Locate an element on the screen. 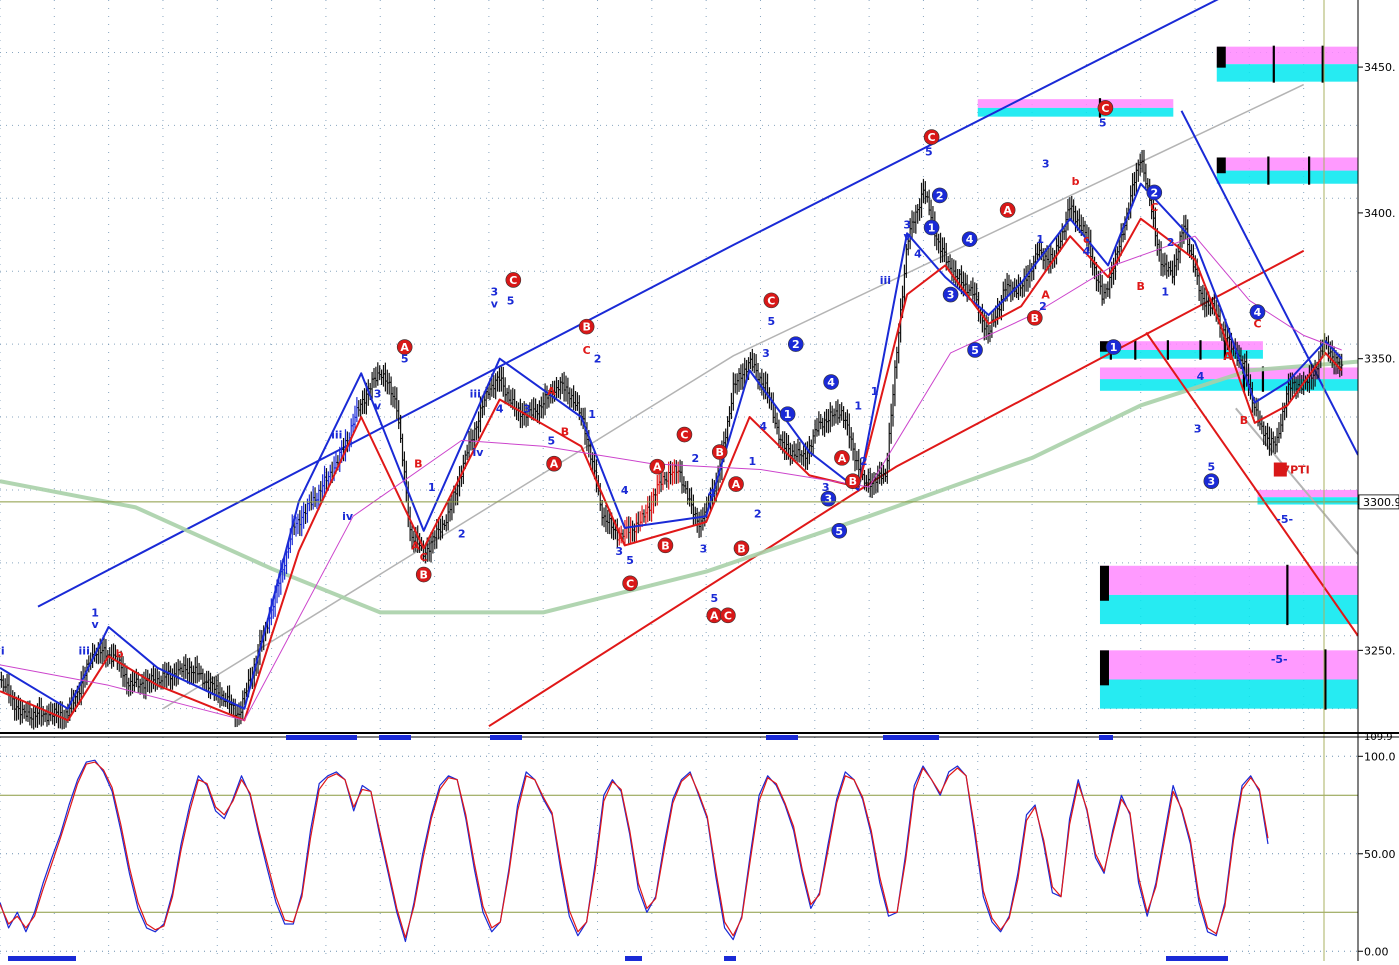 The height and width of the screenshot is (965, 1399). oscillator-top-label: 109.9 is located at coordinates (1378, 737).